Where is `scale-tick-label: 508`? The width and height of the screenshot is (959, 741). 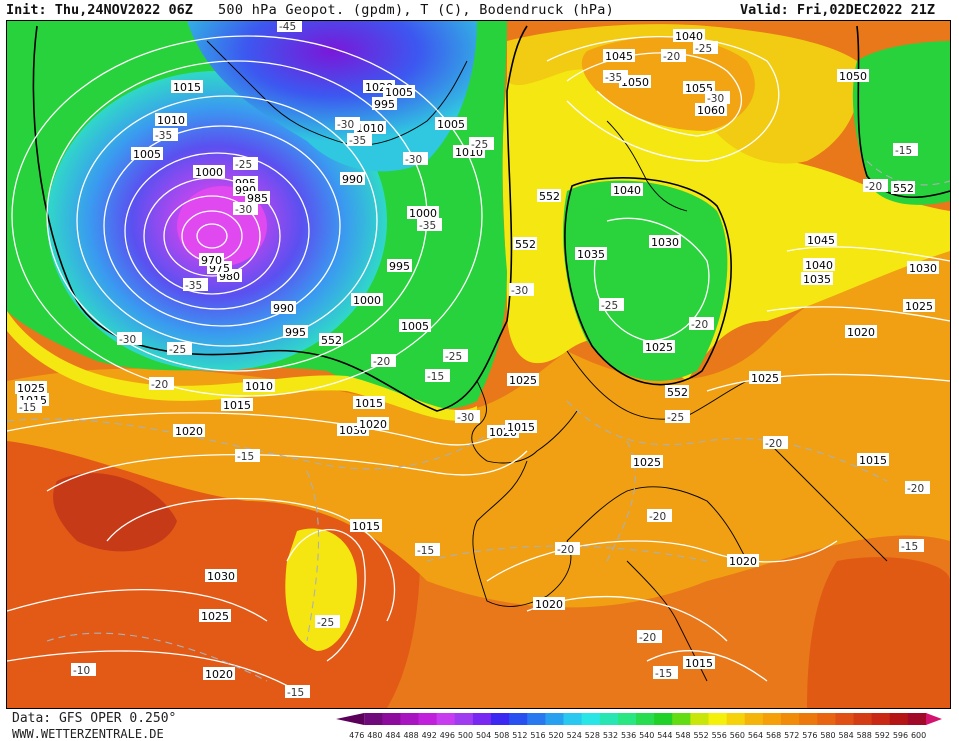 scale-tick-label: 508 is located at coordinates (501, 735).